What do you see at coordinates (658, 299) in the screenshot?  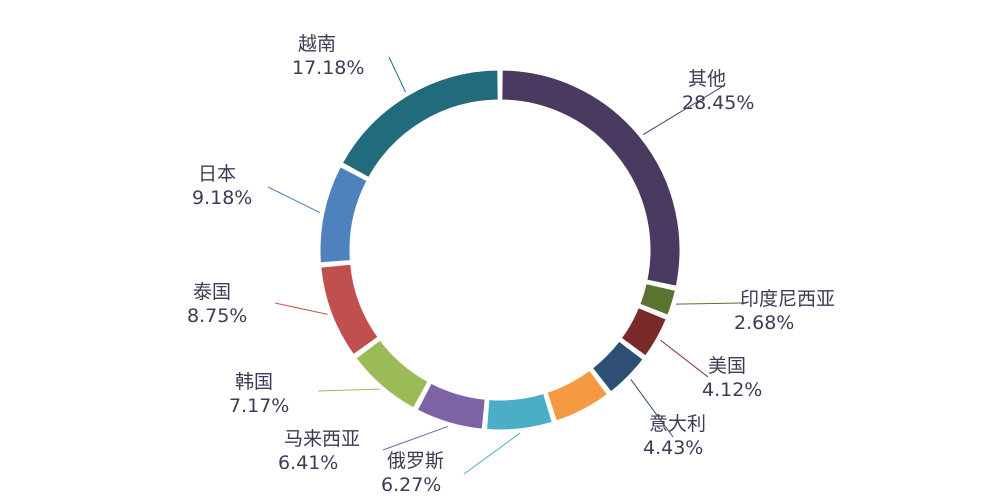 I see `slice-印度尼西亚` at bounding box center [658, 299].